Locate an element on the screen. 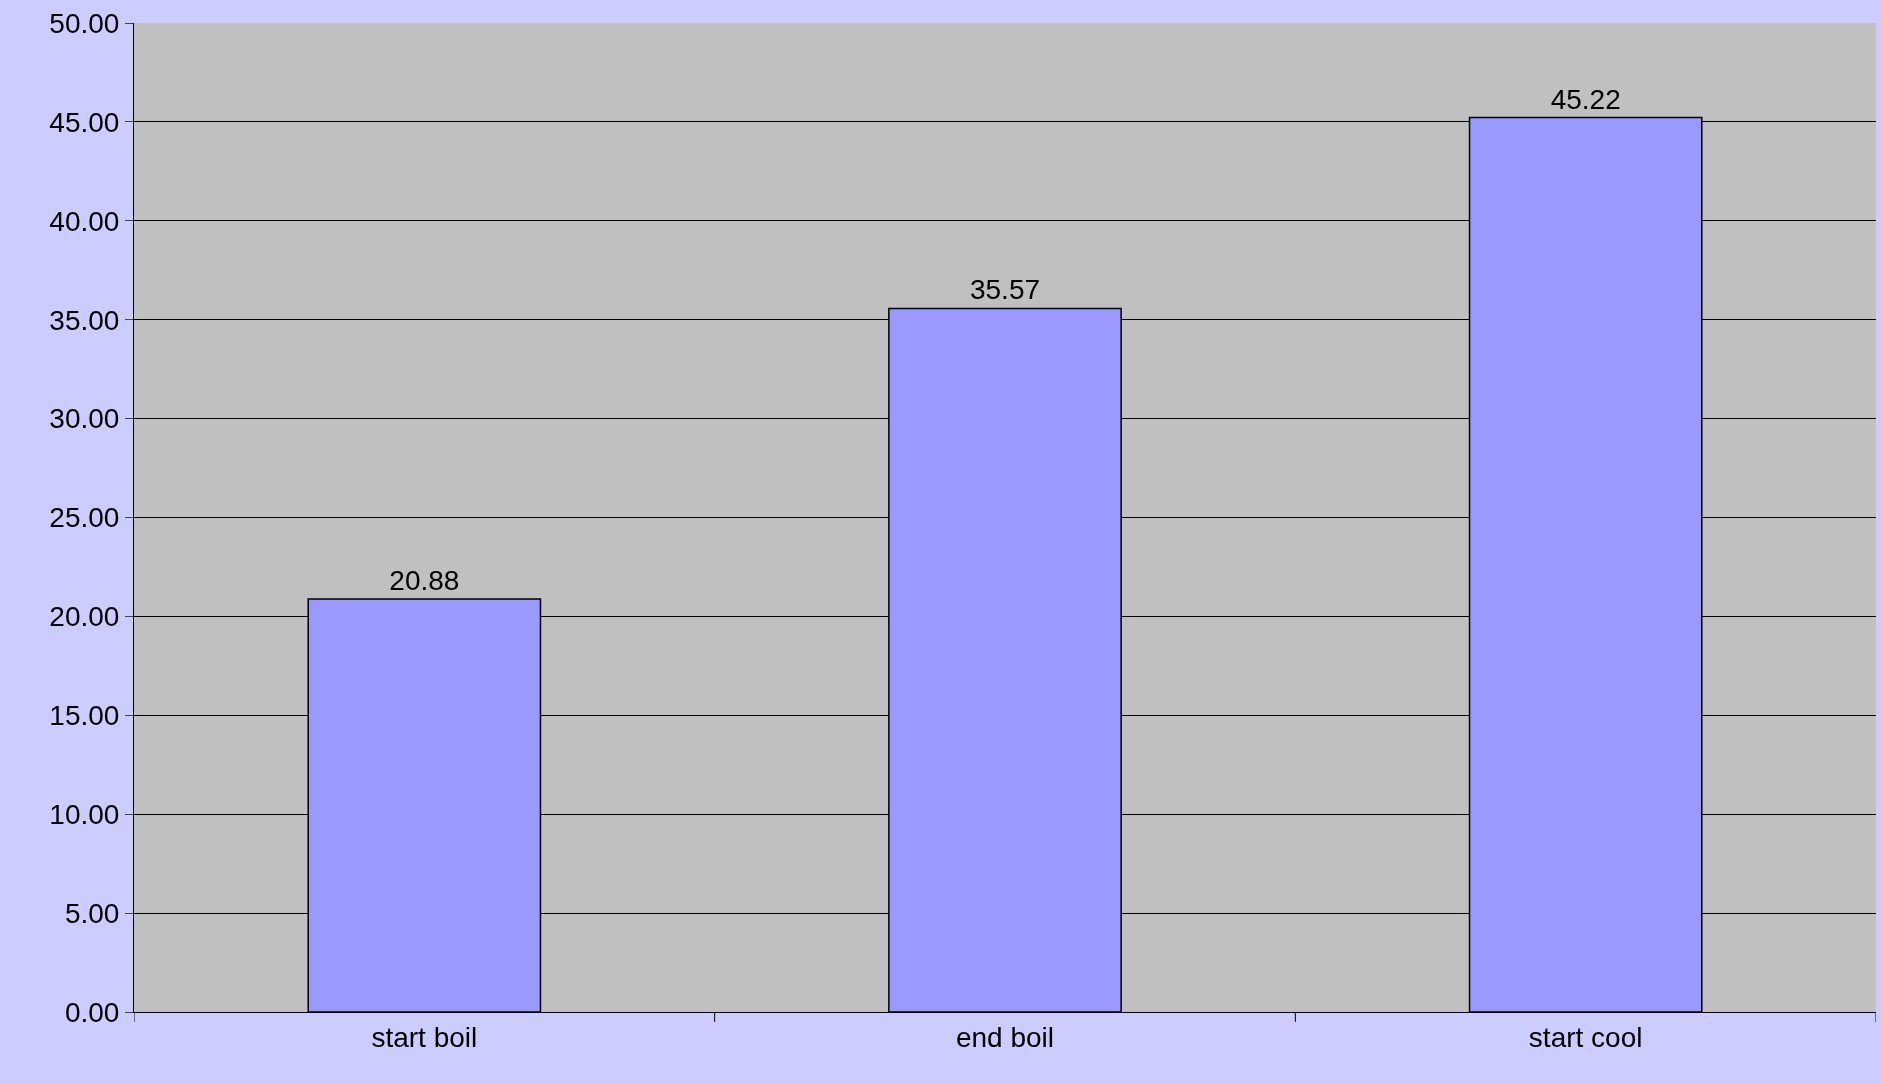 This screenshot has width=1882, height=1084. y-tick-label: 25.00 is located at coordinates (84, 518).